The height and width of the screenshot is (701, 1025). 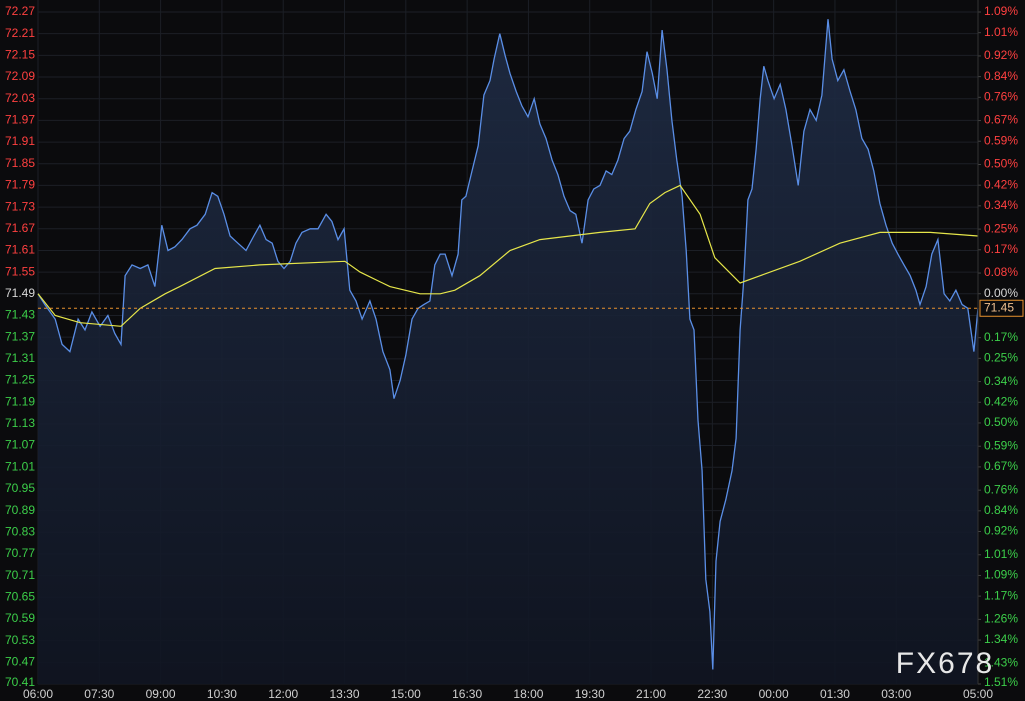 I want to click on y2-tick-label: 1.26%, so click(x=1001, y=619).